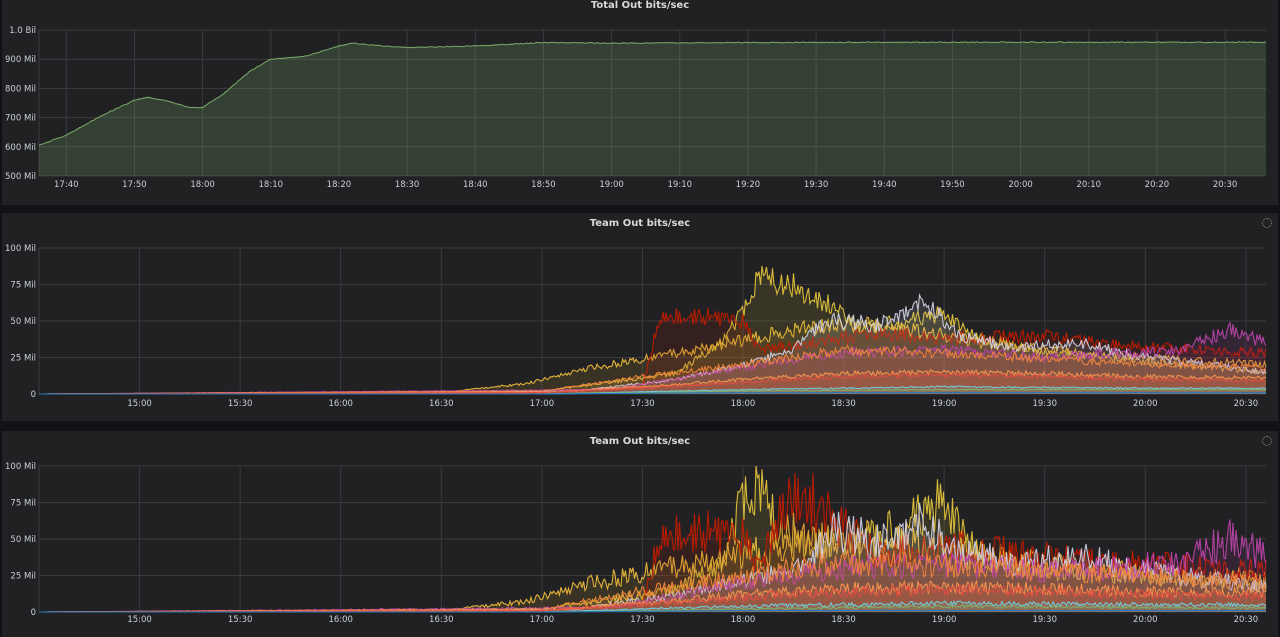  Describe the element at coordinates (339, 185) in the screenshot. I see `x-tick-label: 18:20` at that location.